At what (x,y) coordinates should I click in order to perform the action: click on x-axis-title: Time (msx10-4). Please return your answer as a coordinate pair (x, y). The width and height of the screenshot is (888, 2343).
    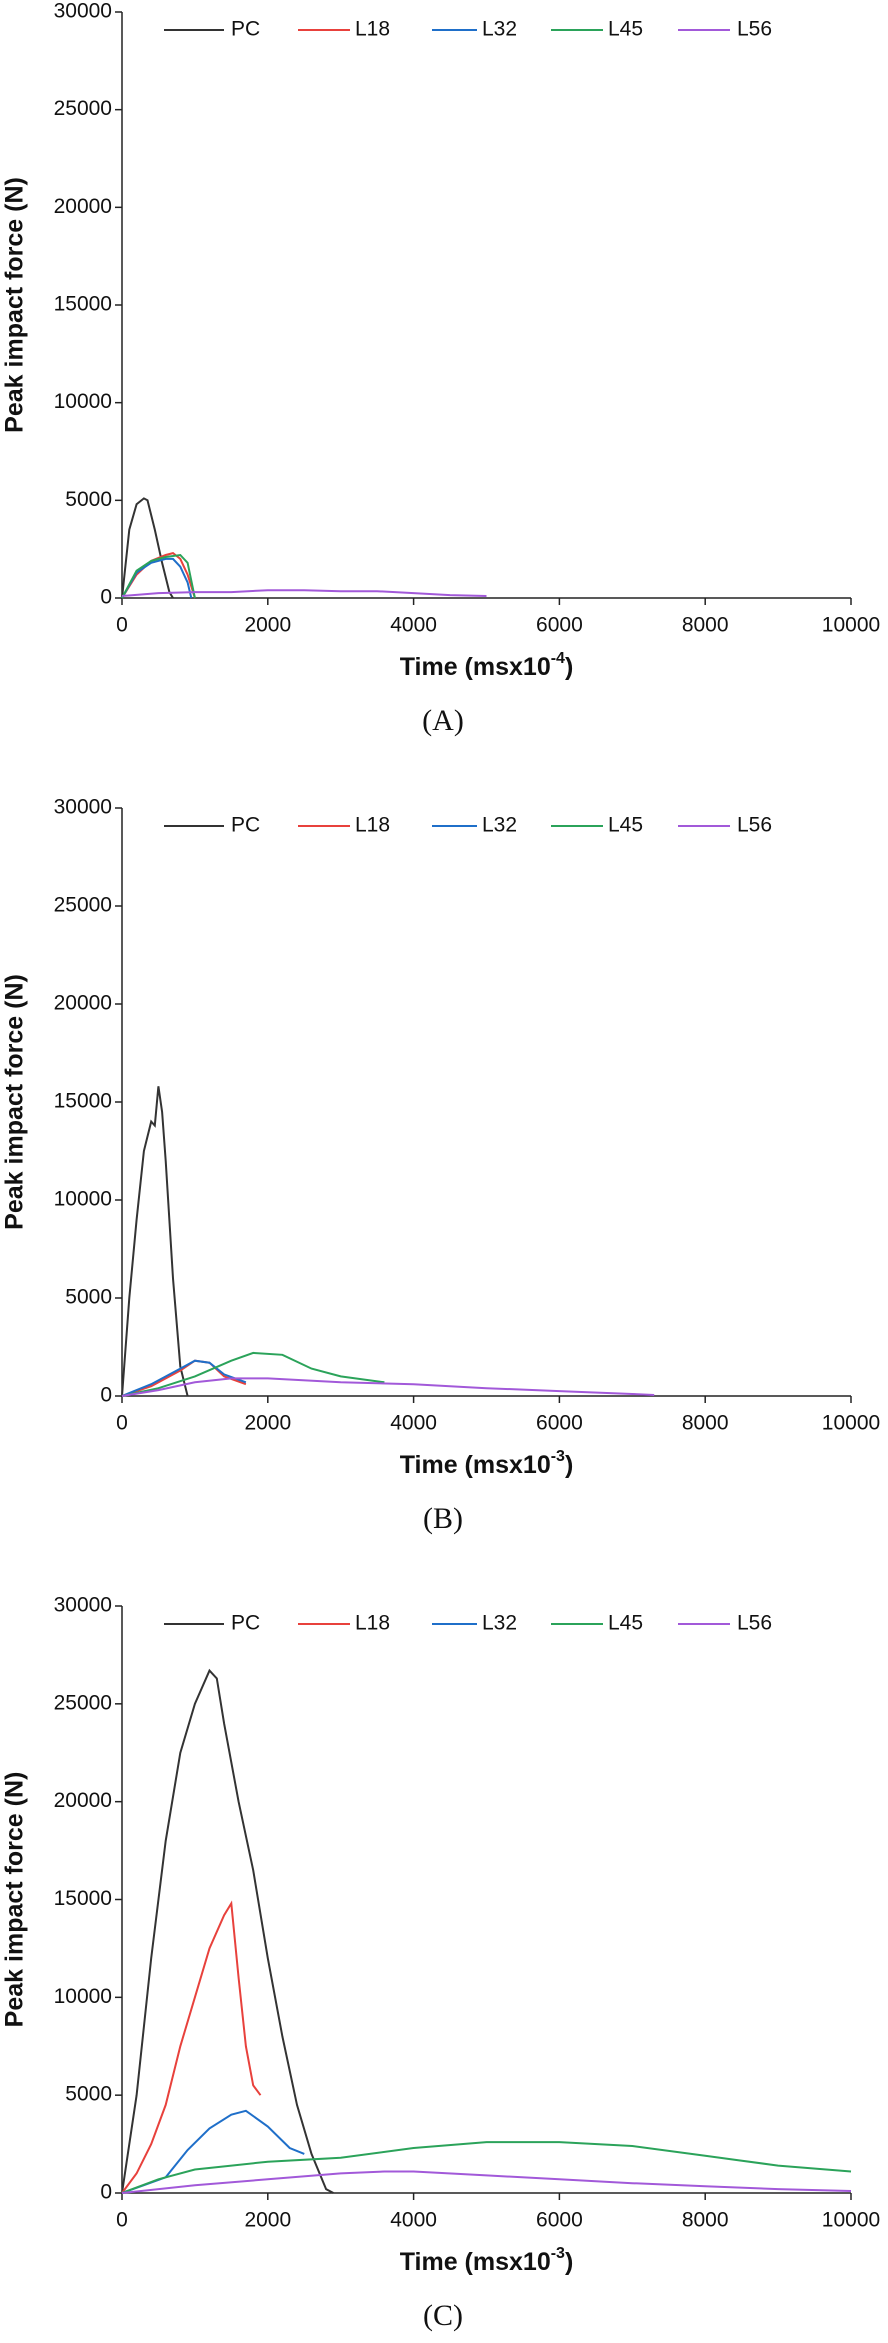
    Looking at the image, I should click on (487, 665).